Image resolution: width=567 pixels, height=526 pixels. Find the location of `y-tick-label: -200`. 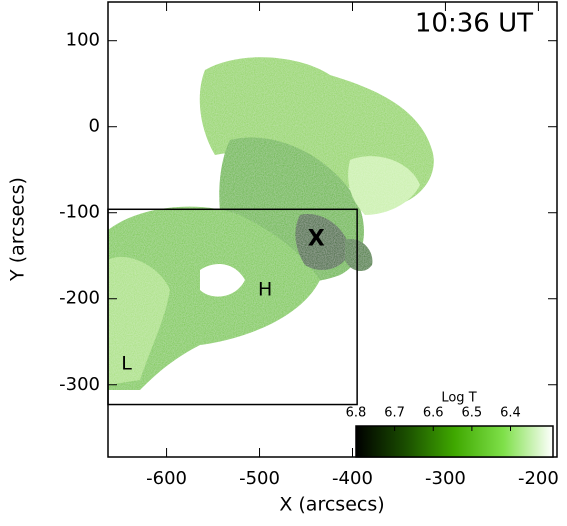

y-tick-label: -200 is located at coordinates (79, 298).